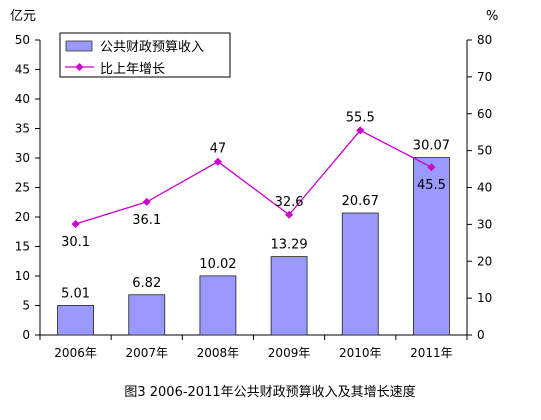  Describe the element at coordinates (431, 146) in the screenshot. I see `bar-value-label: 30.07` at that location.